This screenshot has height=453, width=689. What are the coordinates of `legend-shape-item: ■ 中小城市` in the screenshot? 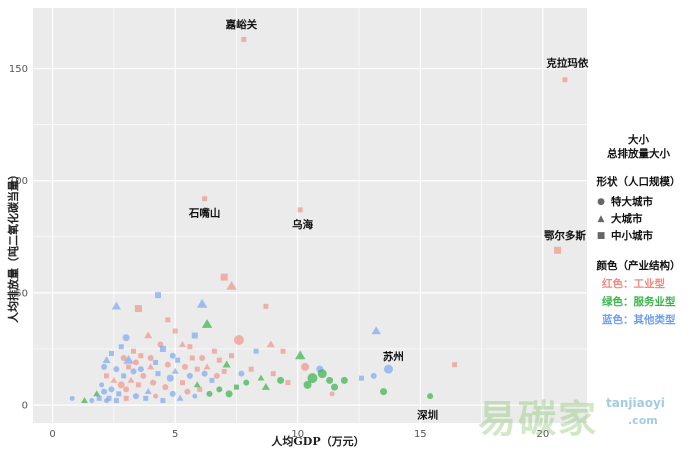 It's located at (638, 235).